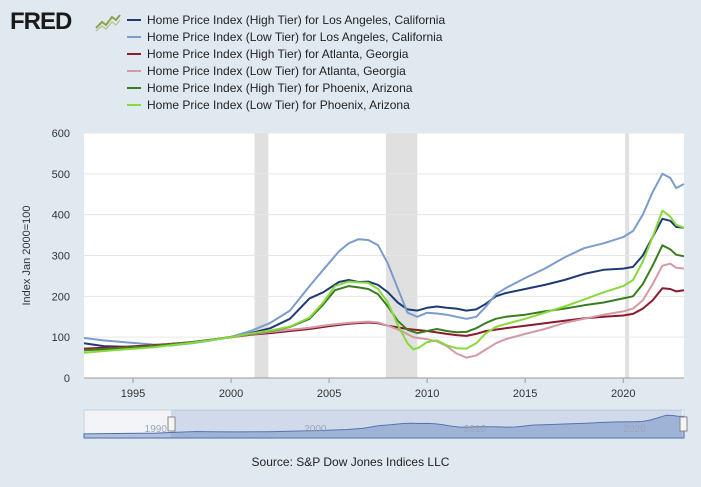  I want to click on y-tick-label: 300, so click(61, 257).